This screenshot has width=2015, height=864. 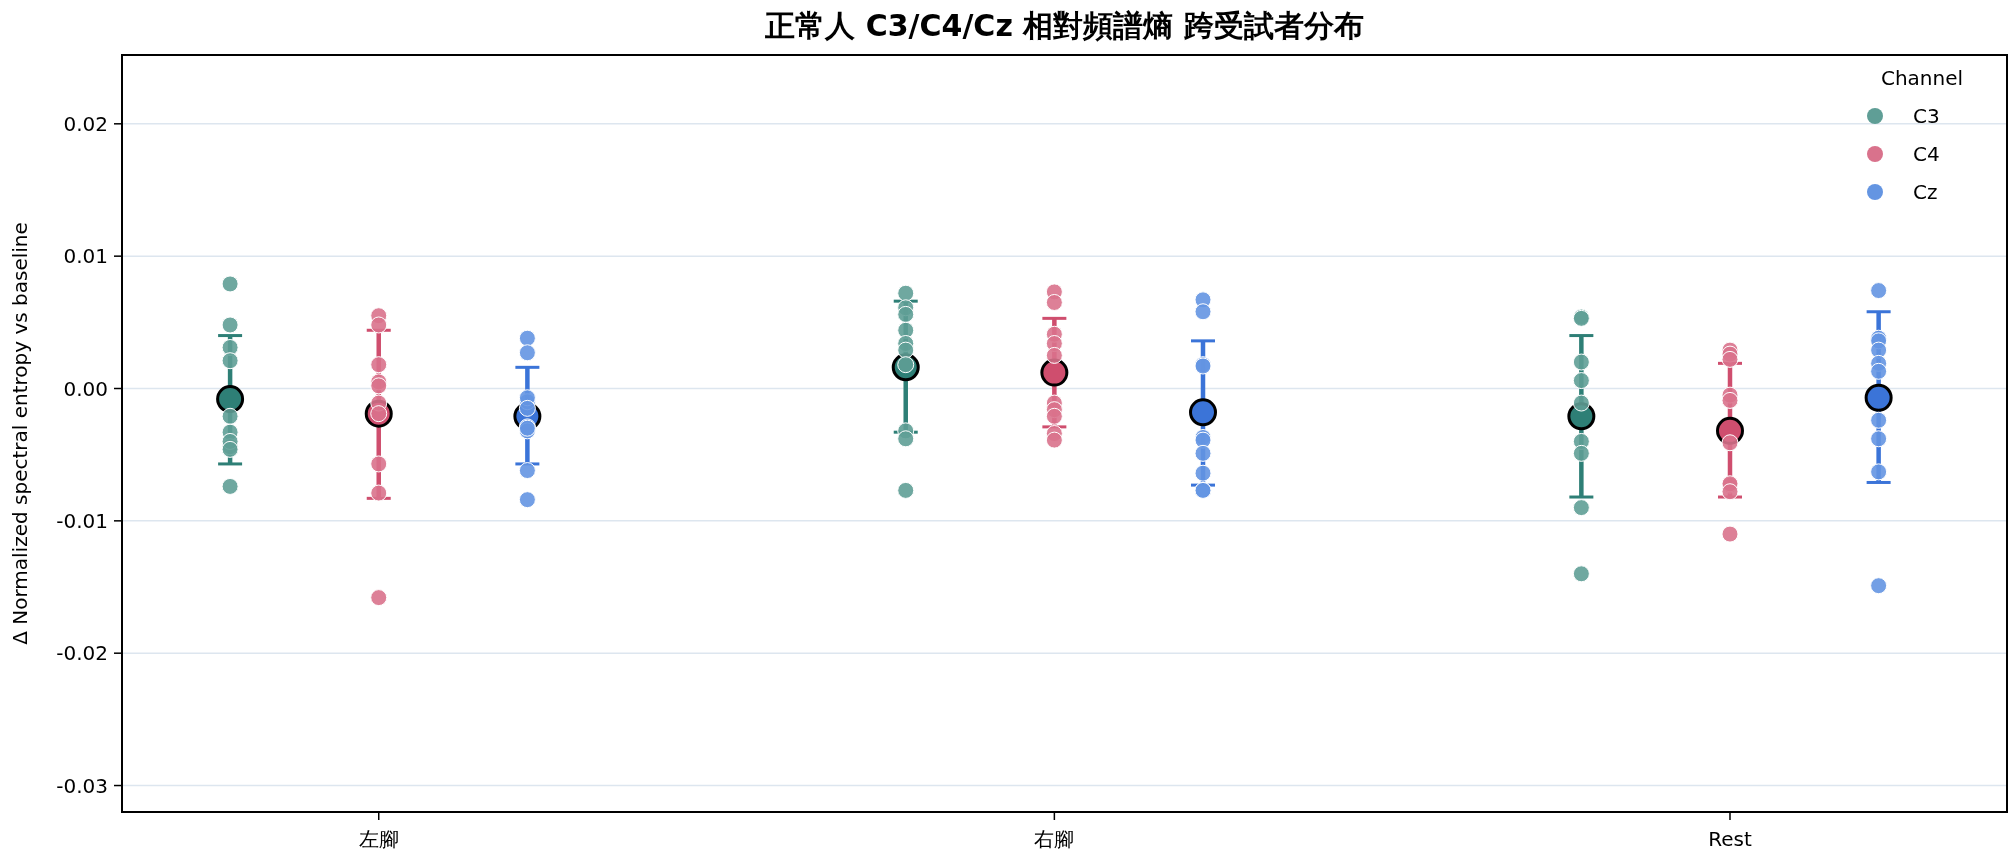 What do you see at coordinates (85, 123) in the screenshot?
I see `y-tick-label: 0.02` at bounding box center [85, 123].